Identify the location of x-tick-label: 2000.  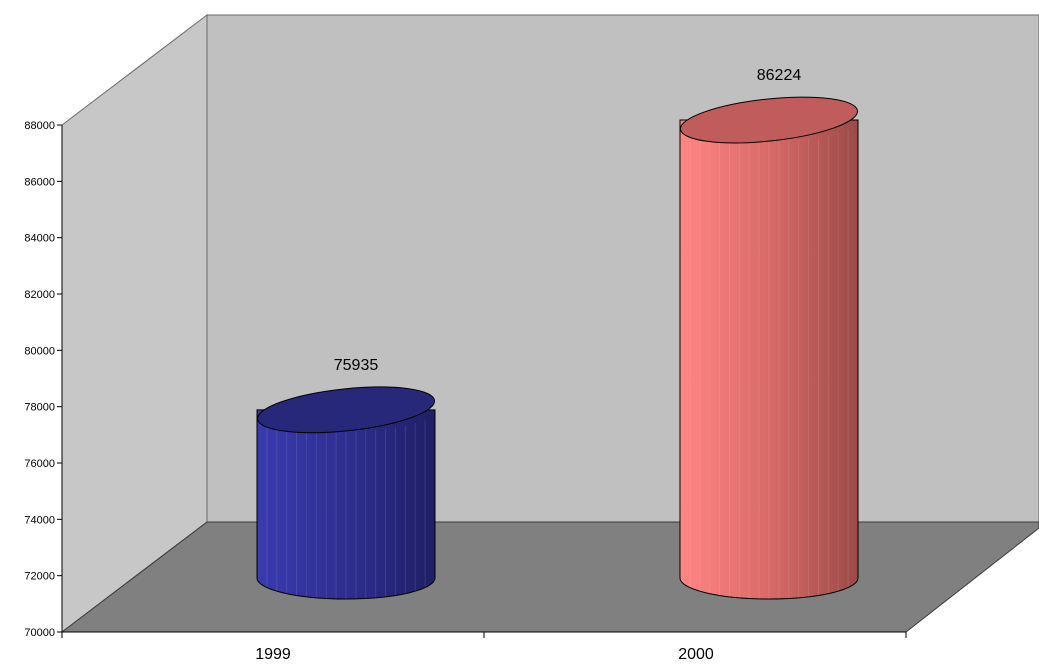
(696, 654).